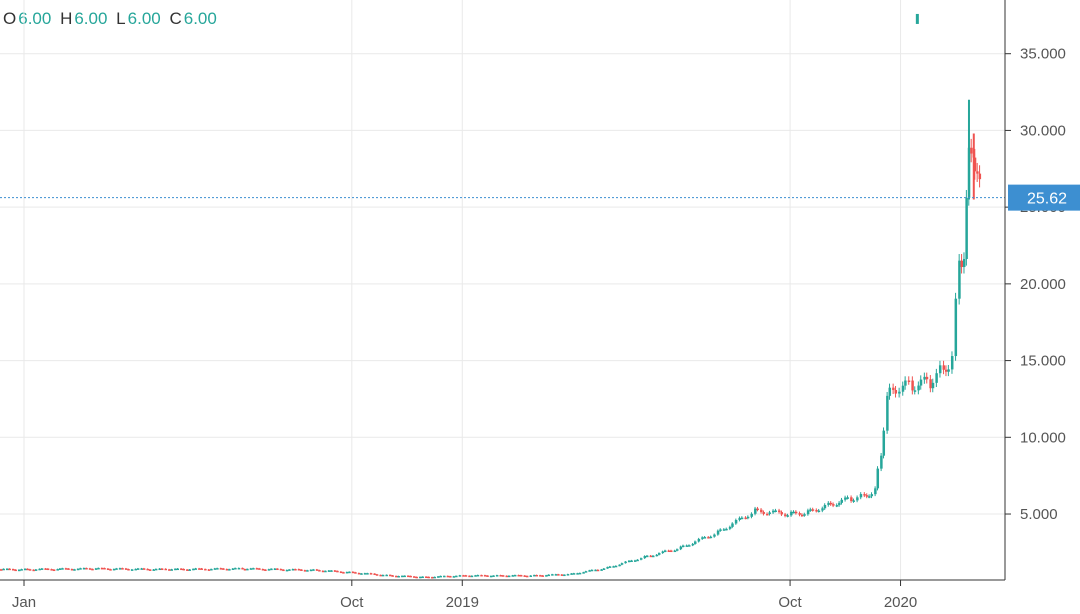  Describe the element at coordinates (35, 18) in the screenshot. I see `open-value: 6.00` at that location.